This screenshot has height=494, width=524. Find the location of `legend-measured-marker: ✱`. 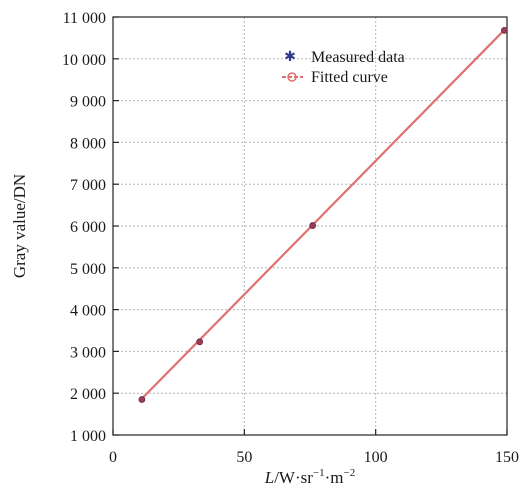

legend-measured-marker: ✱ is located at coordinates (290, 57).